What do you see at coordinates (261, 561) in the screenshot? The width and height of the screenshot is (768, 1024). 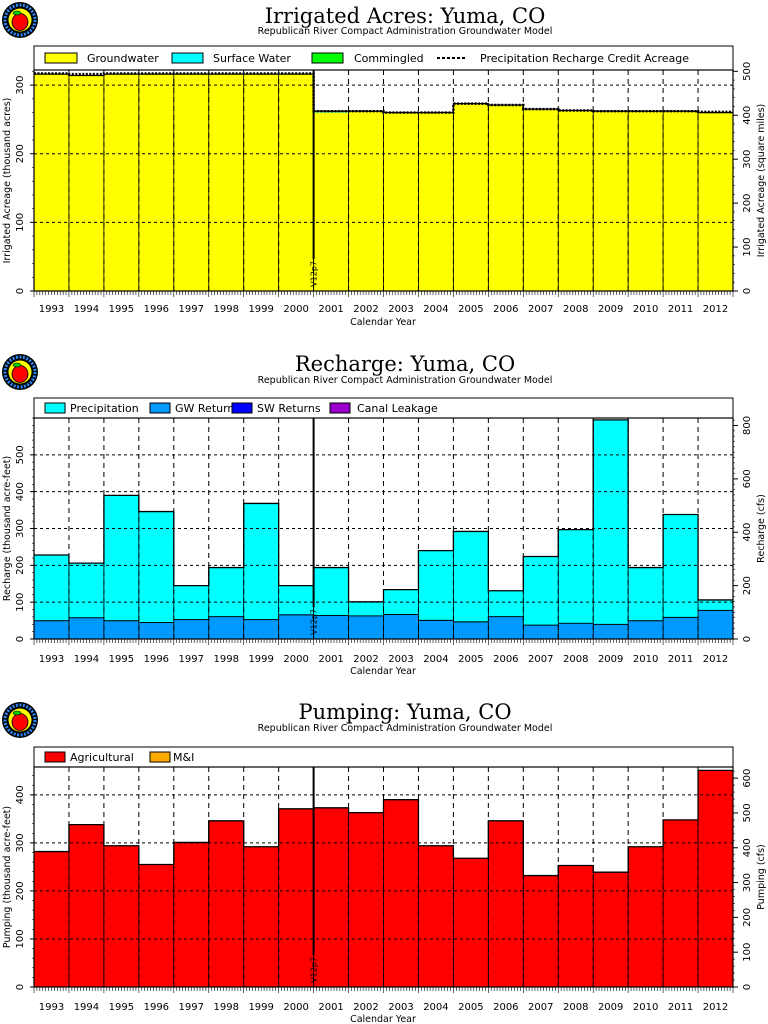 I see `bar-precipitation-1999` at bounding box center [261, 561].